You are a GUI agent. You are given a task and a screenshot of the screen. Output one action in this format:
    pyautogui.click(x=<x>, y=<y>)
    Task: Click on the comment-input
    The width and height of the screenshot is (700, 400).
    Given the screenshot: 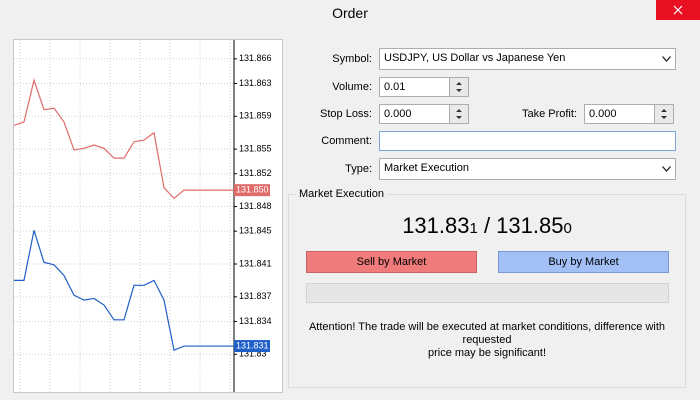 What is the action you would take?
    pyautogui.click(x=527, y=141)
    